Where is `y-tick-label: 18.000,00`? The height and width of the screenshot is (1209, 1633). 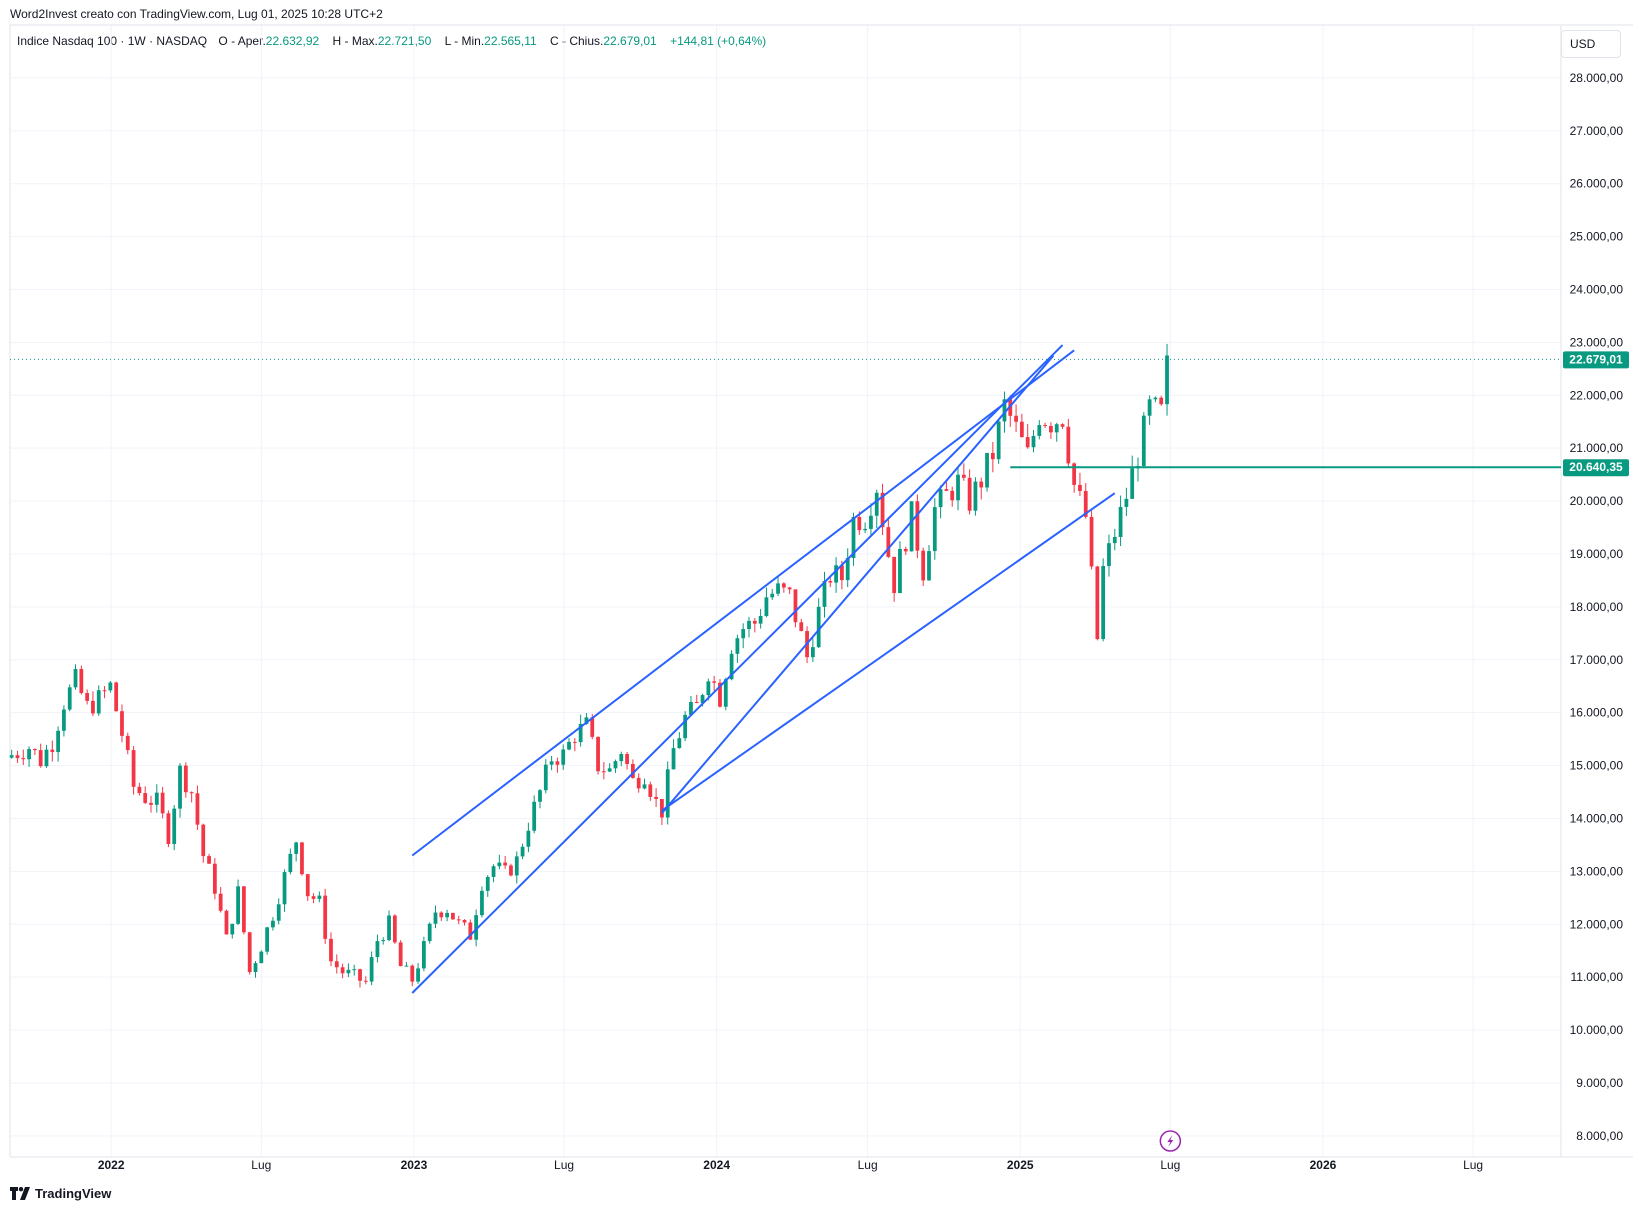
y-tick-label: 18.000,00 is located at coordinates (1597, 607).